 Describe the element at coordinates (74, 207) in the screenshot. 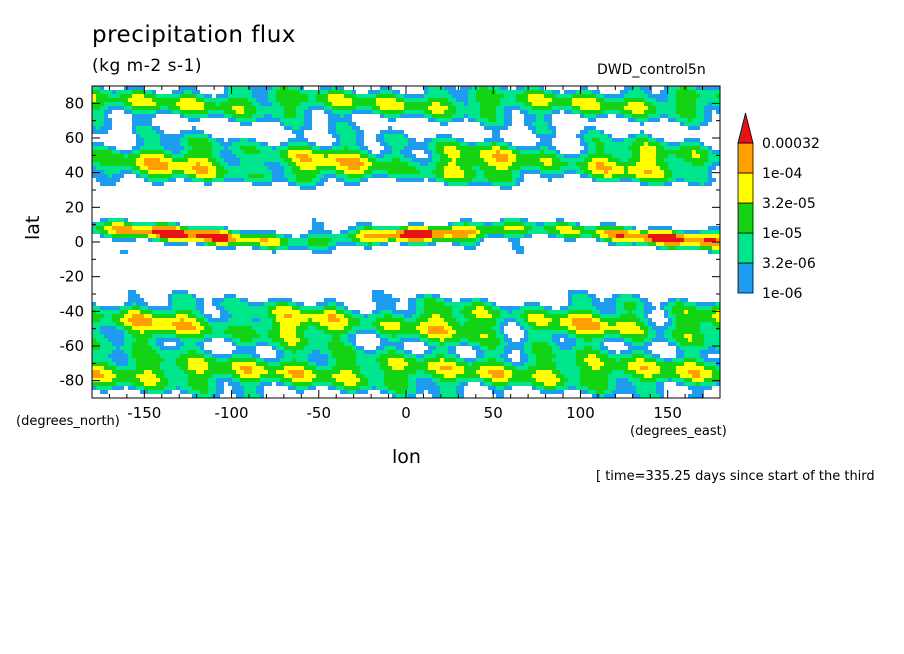

I see `y-tick-label: 20` at that location.